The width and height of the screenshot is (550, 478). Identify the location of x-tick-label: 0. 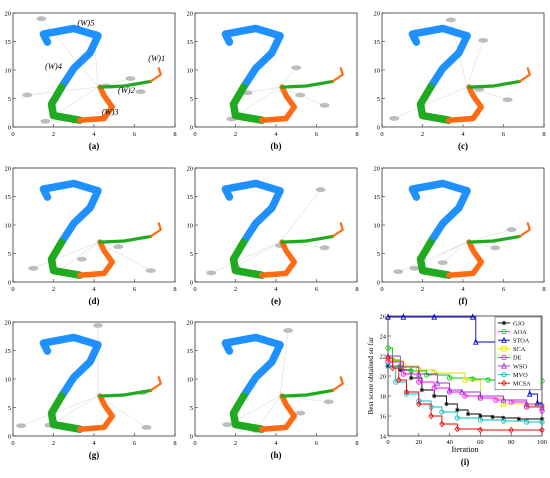
(194, 134).